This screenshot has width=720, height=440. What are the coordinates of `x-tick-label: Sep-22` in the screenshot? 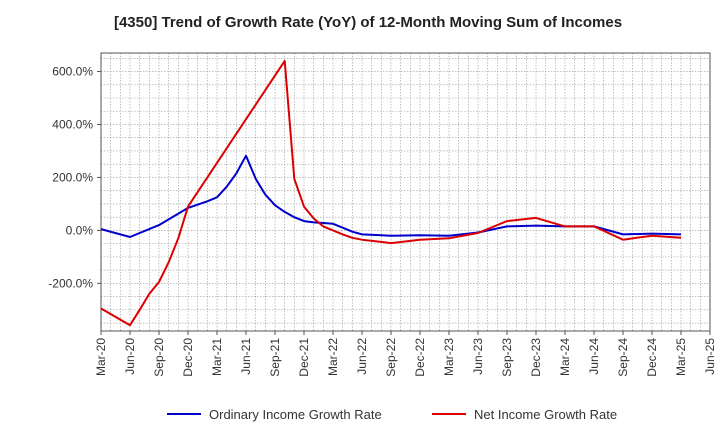 It's located at (391, 357).